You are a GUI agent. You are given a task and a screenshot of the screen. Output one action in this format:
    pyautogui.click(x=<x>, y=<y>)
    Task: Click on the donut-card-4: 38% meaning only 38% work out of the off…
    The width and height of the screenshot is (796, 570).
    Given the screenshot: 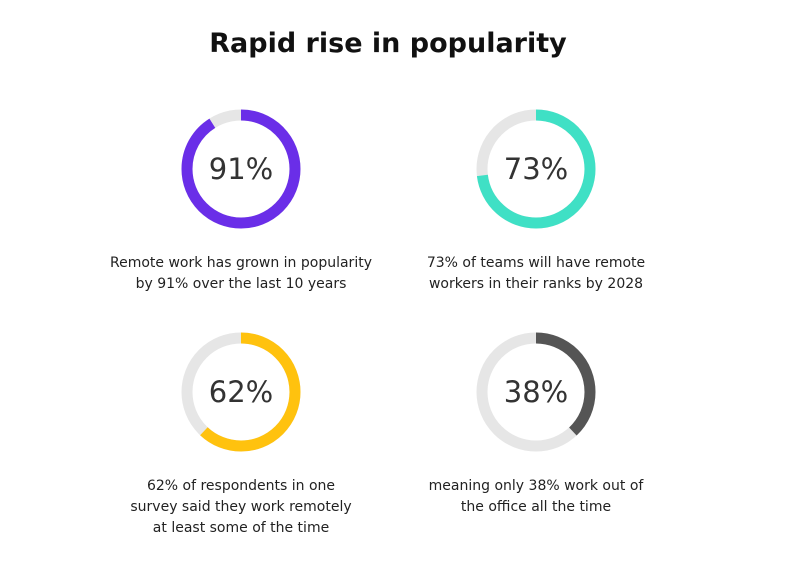 What is the action you would take?
    pyautogui.click(x=536, y=423)
    